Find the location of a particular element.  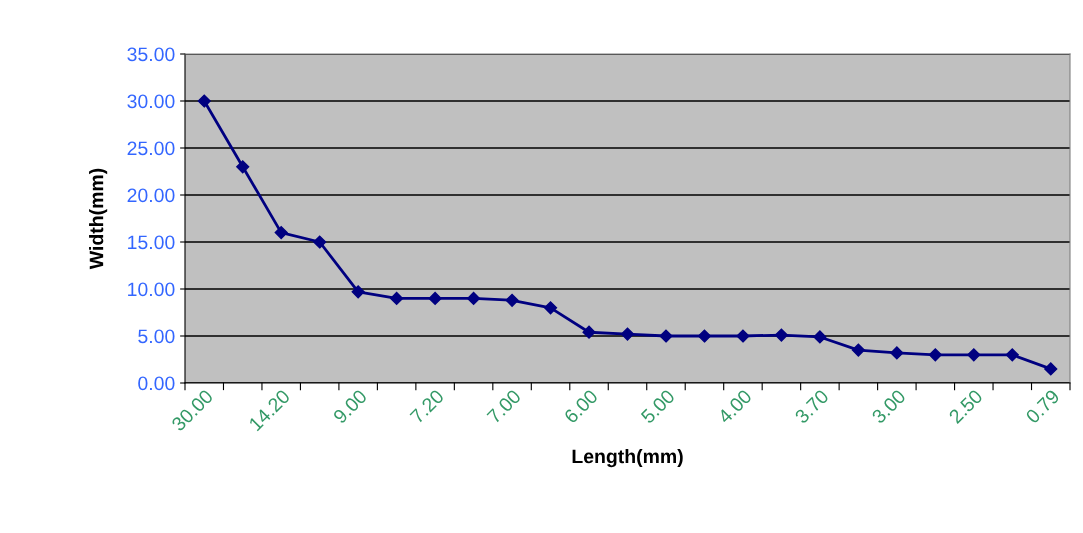

x-tick-label: 5.00 is located at coordinates (658, 406).